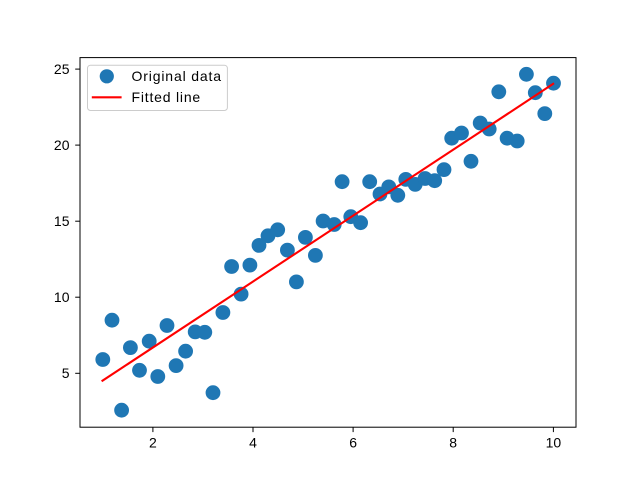  Describe the element at coordinates (167, 97) in the screenshot. I see `svg-text: Fitted line` at that location.